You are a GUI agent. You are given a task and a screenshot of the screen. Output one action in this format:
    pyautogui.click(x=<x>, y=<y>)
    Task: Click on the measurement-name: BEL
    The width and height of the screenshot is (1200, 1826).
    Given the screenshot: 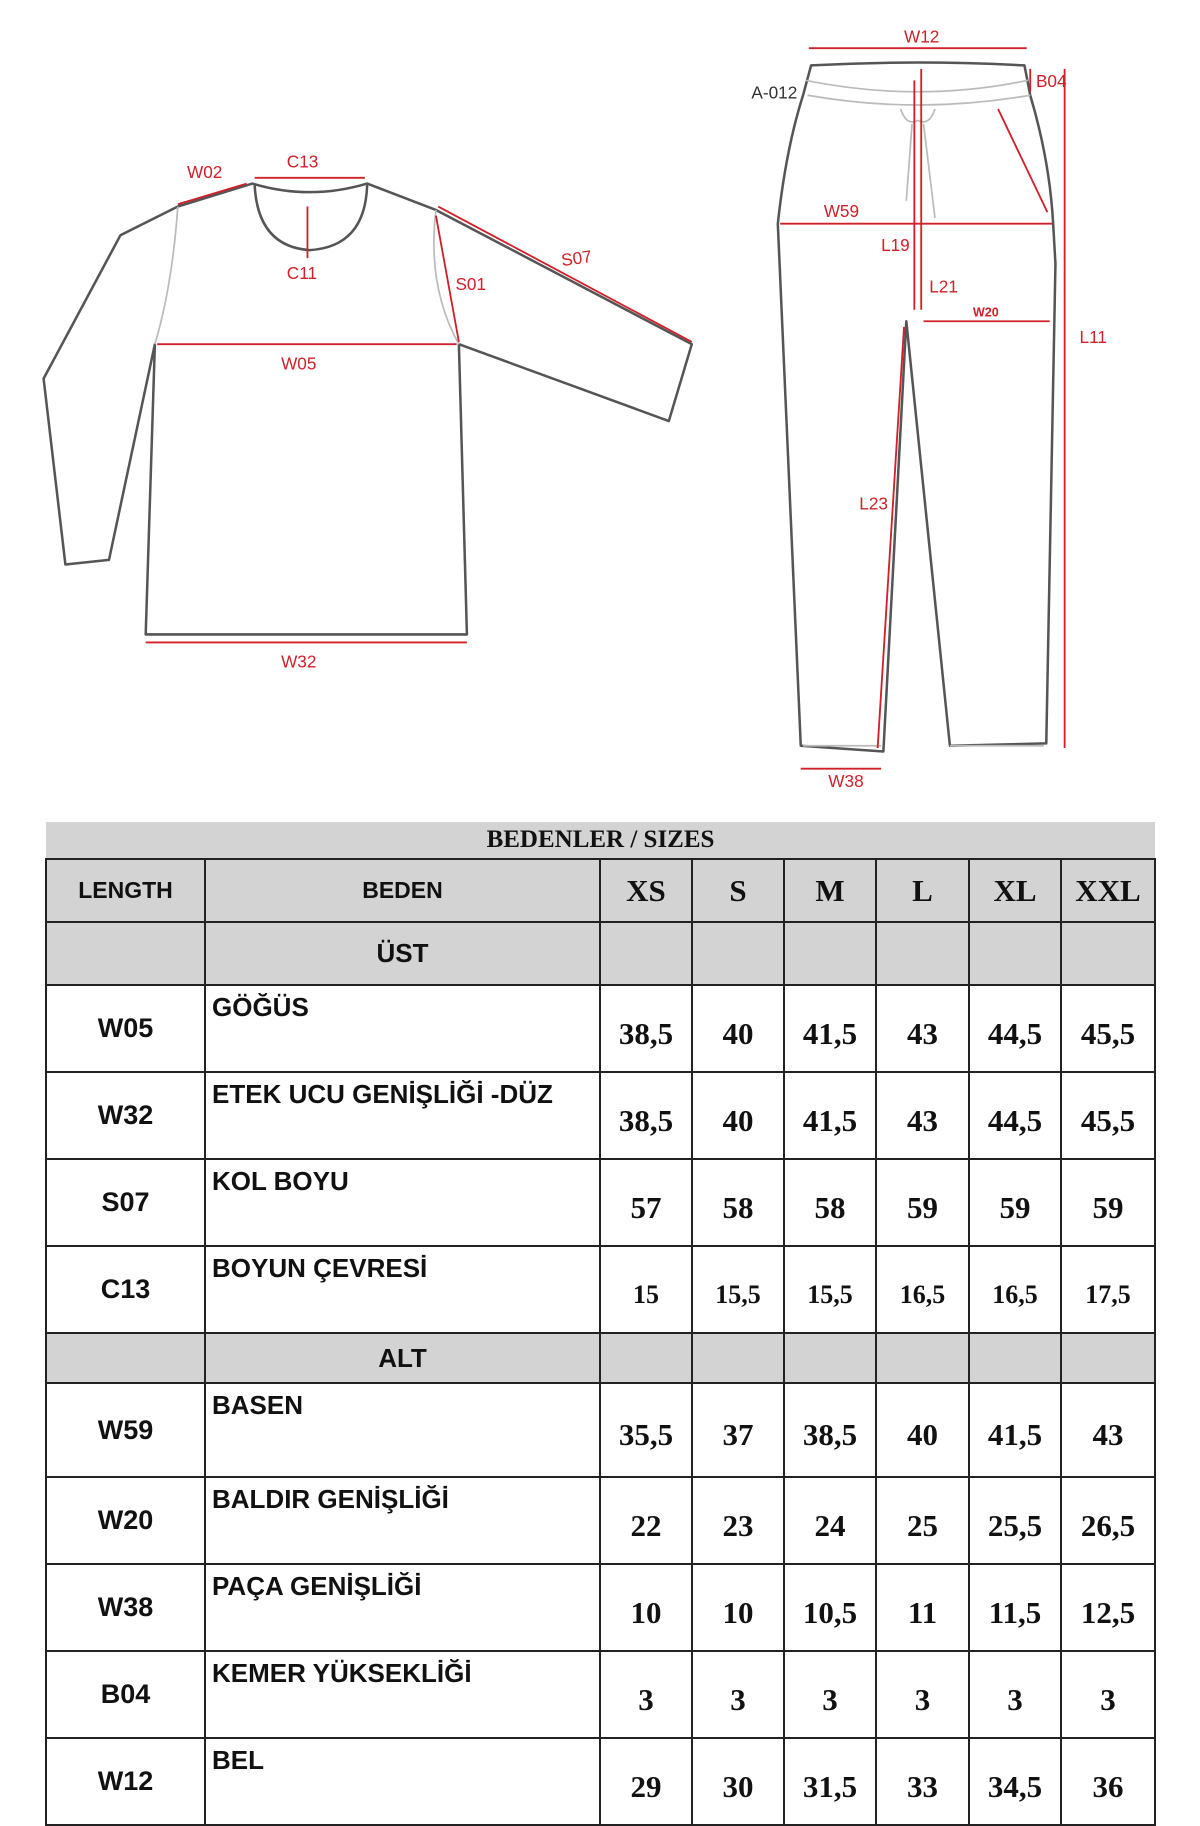 What is the action you would take?
    pyautogui.click(x=402, y=1781)
    